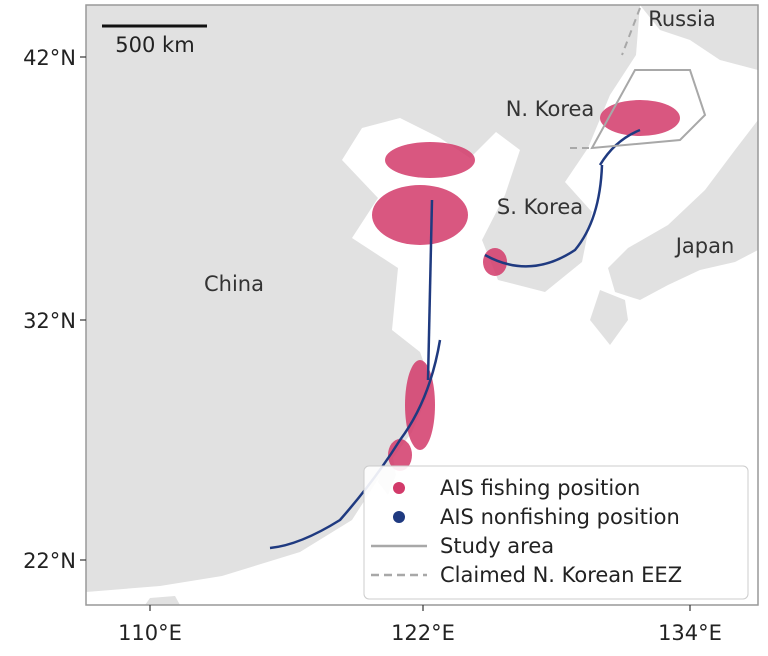 The height and width of the screenshot is (656, 768). What do you see at coordinates (561, 575) in the screenshot?
I see `legend-label: Claimed N. Korean EEZ` at bounding box center [561, 575].